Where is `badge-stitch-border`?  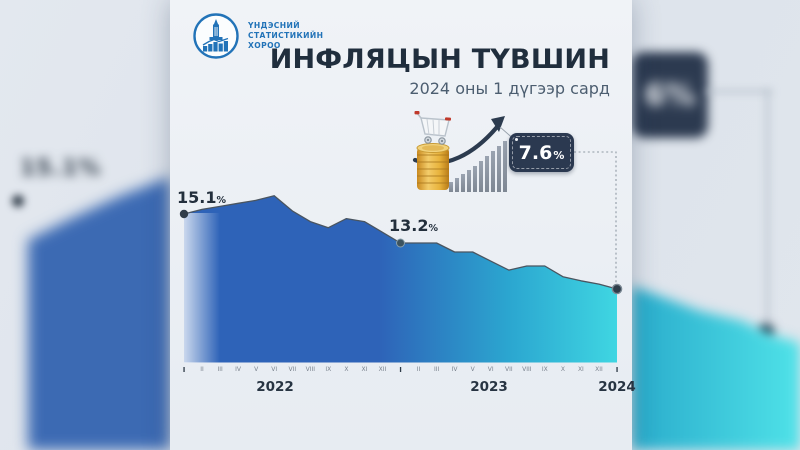
badge-stitch-border is located at coordinates (541, 152).